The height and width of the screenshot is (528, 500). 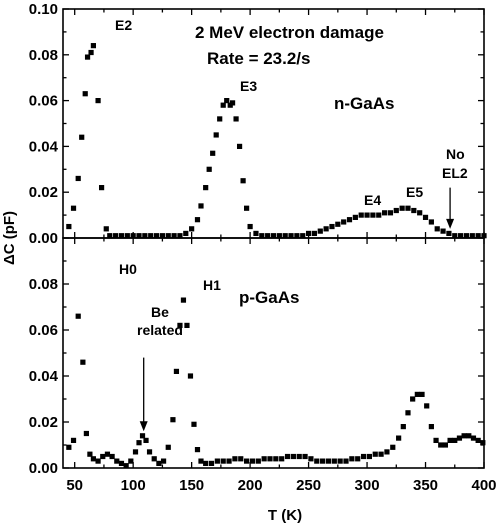 I want to click on peak-label-h1: H1, so click(x=212, y=285).